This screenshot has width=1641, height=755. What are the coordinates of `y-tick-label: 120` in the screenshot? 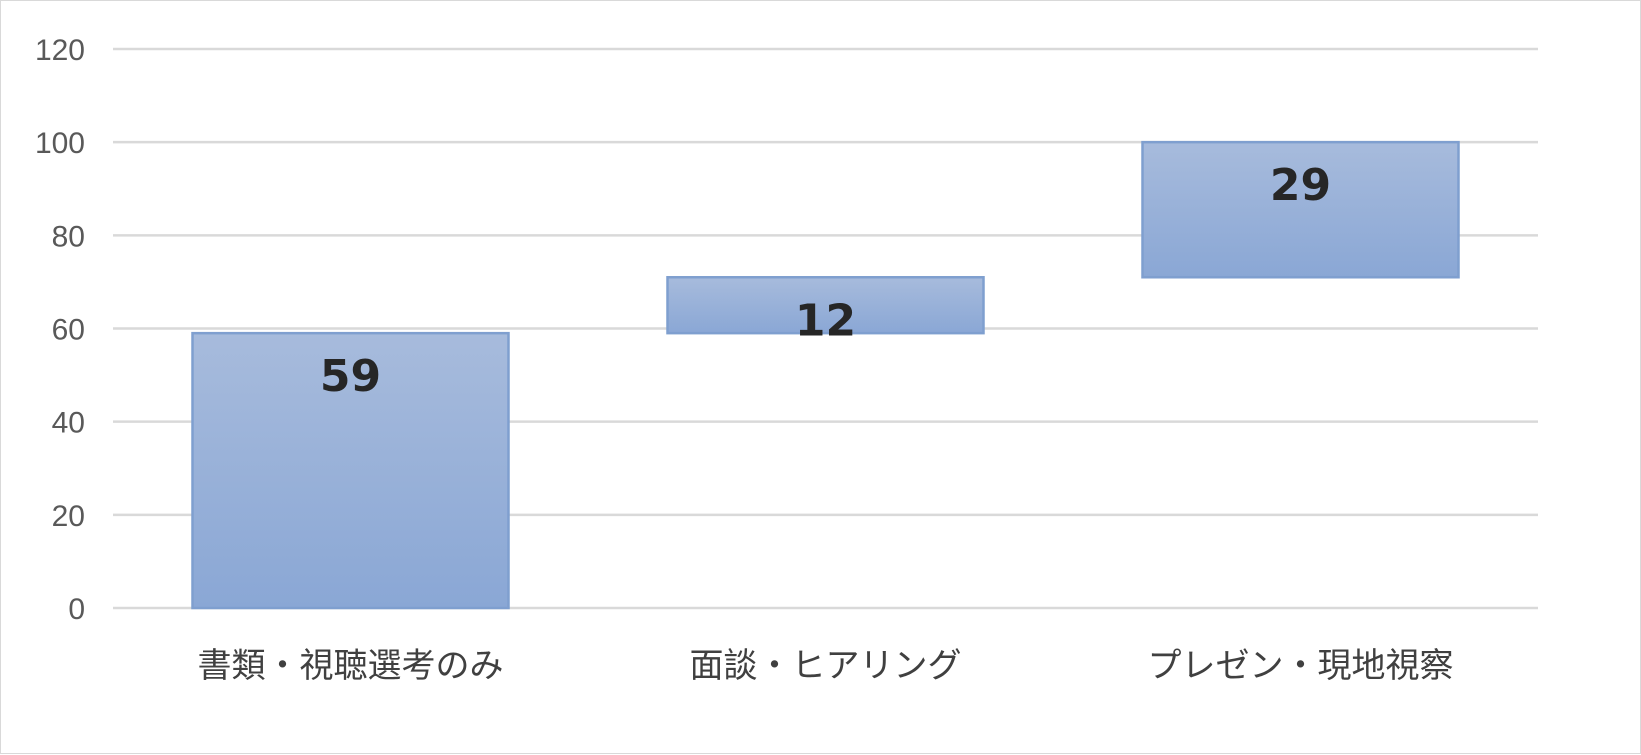 It's located at (60, 50).